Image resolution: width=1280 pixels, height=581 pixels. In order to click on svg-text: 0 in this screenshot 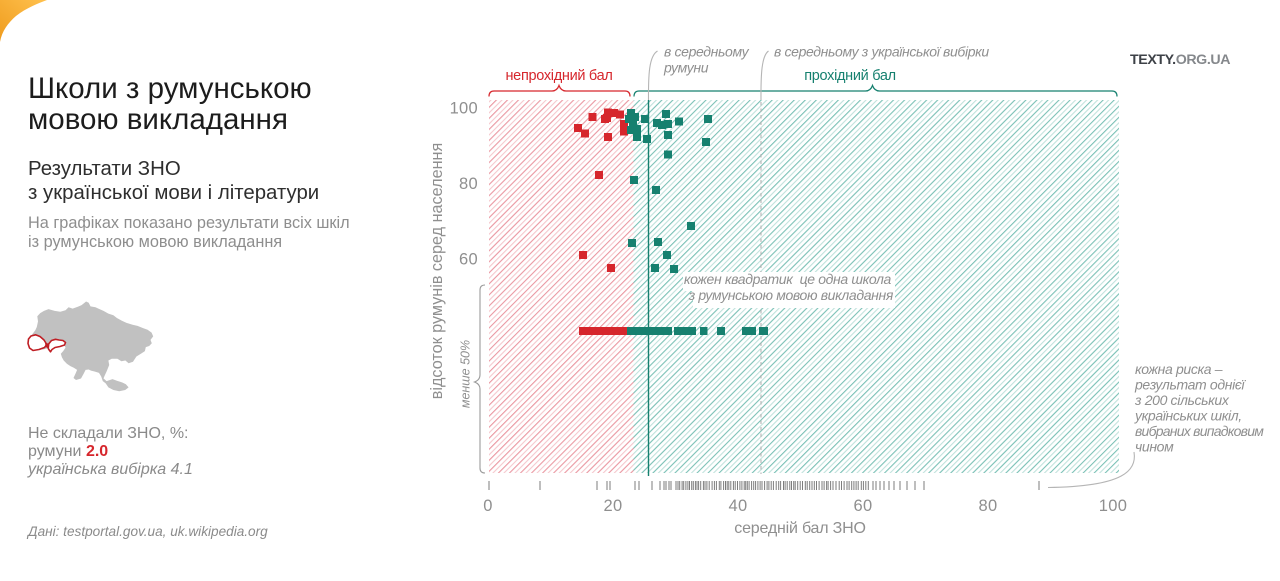, I will do `click(487, 506)`.